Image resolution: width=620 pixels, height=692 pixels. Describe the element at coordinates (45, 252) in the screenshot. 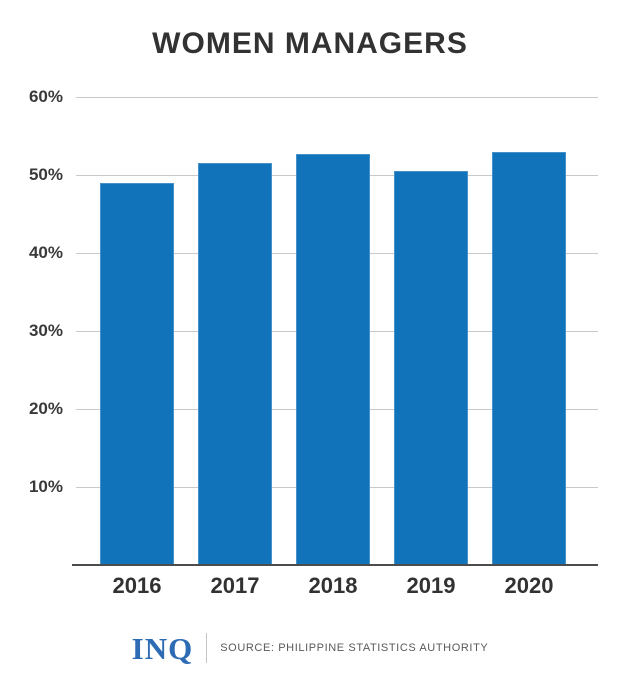

I see `y-axis-tick-label: 40%` at that location.